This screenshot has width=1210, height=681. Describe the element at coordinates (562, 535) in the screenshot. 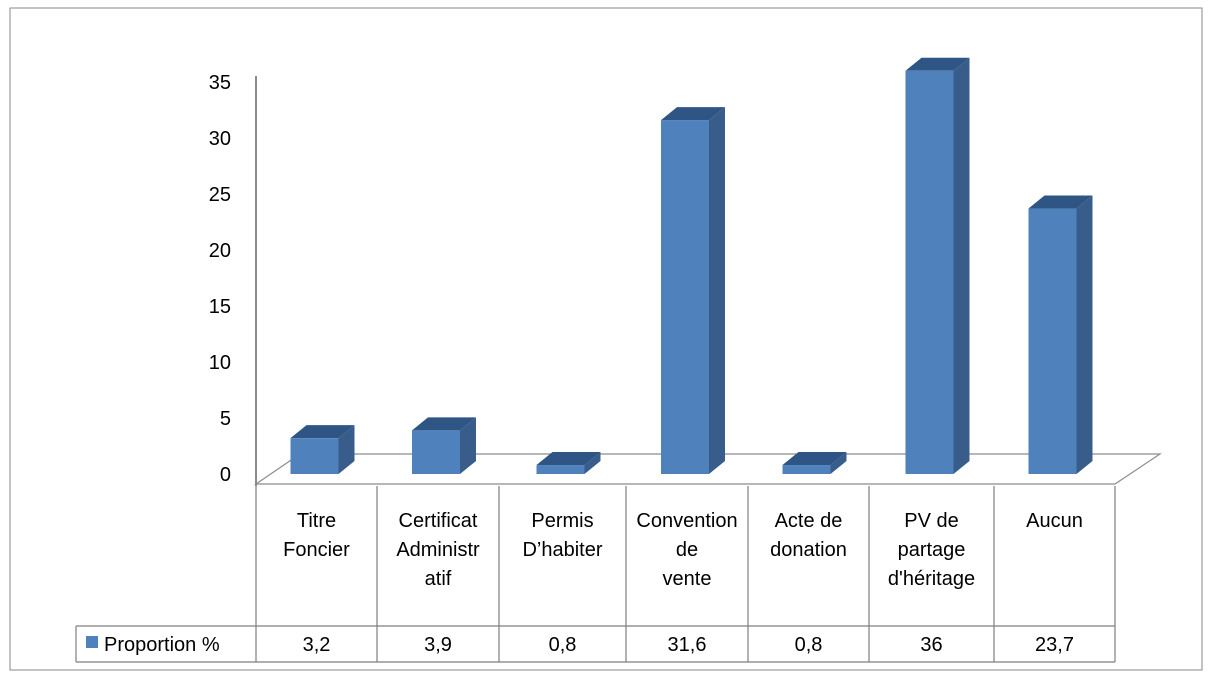

I see `x-category-label: Permis D’habiter` at that location.